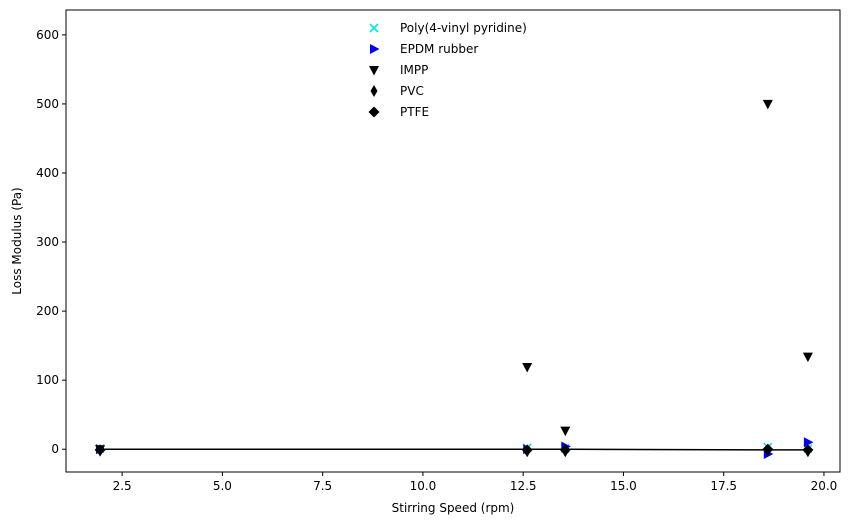 The height and width of the screenshot is (525, 850). Describe the element at coordinates (17, 240) in the screenshot. I see `y-axis-label: Loss Modulus (Pa)` at that location.